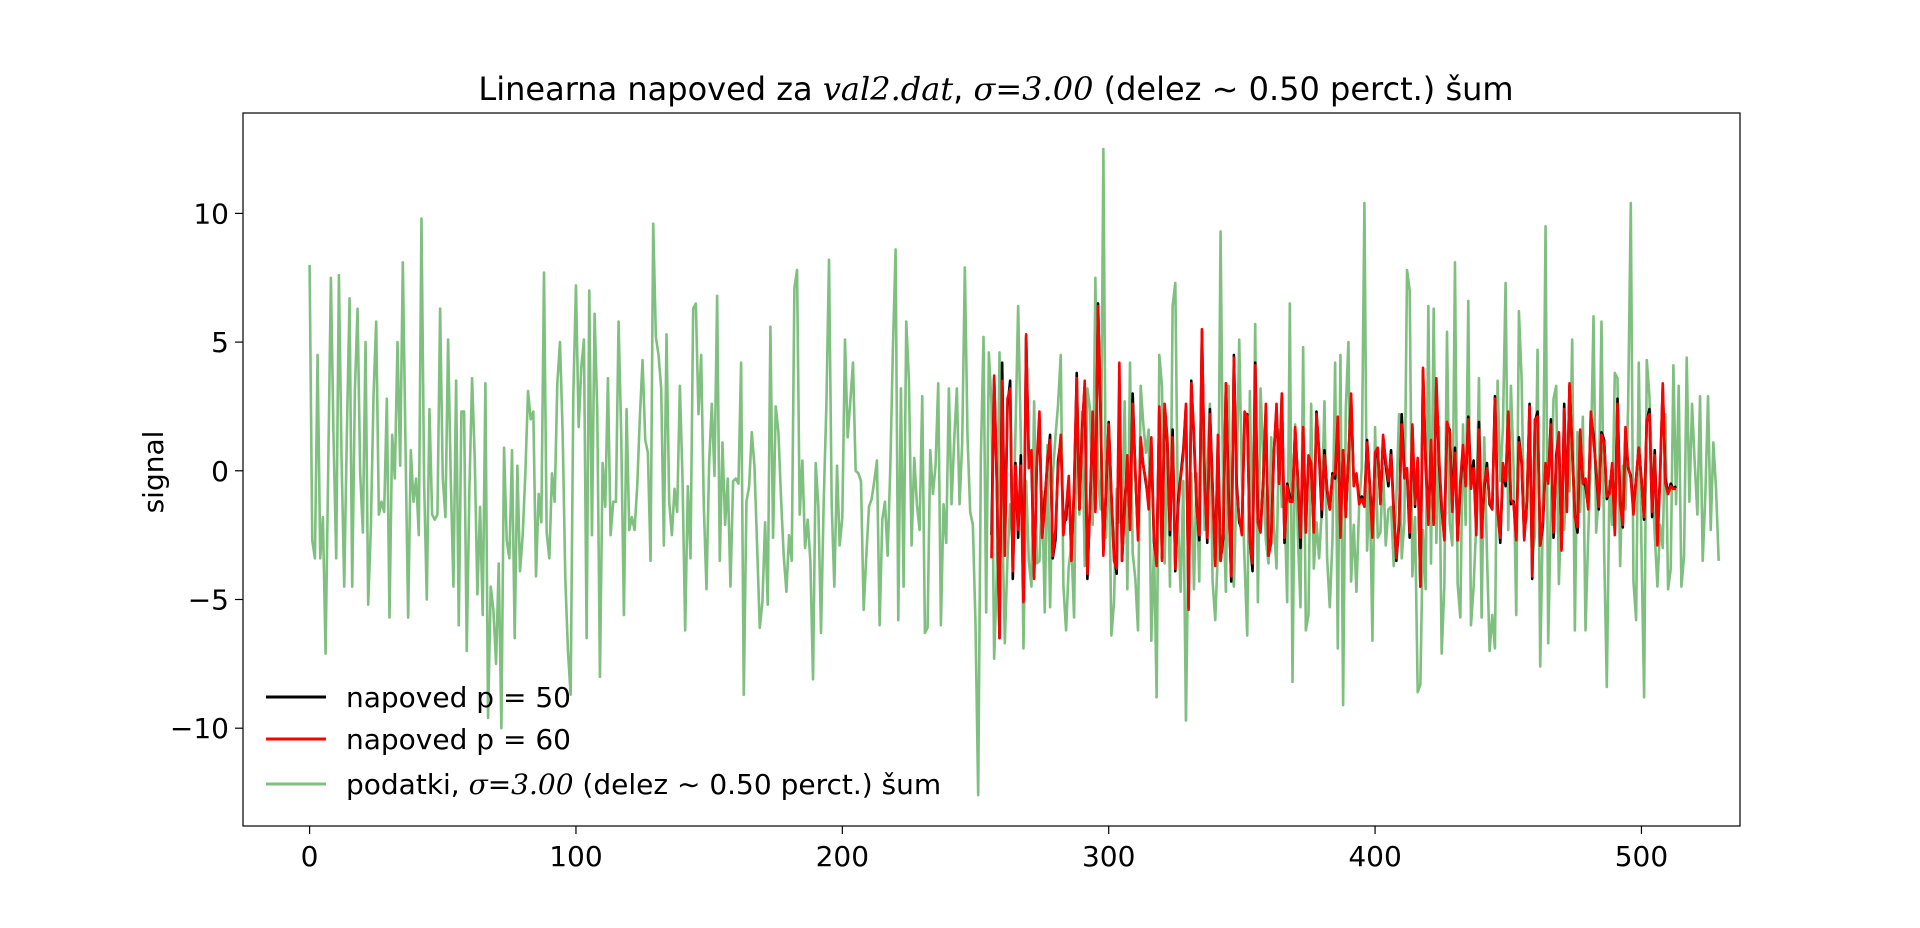  What do you see at coordinates (1034, 89) in the screenshot?
I see `title-sigma: σ=3.00` at bounding box center [1034, 89].